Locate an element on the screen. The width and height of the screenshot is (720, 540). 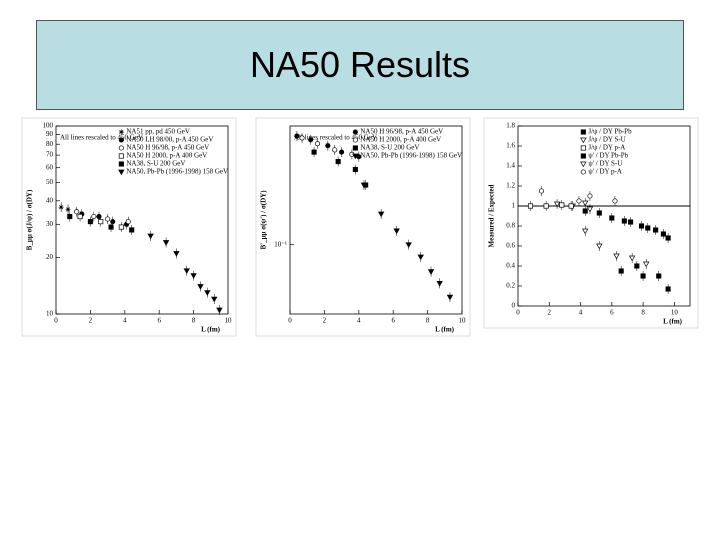
x-axis-label: L (fm) is located at coordinates (211, 330).